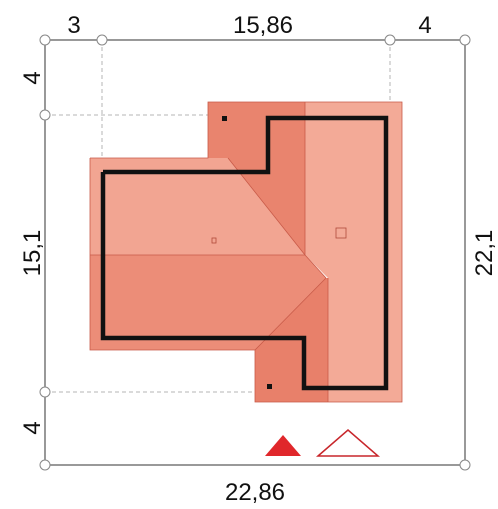 Image resolution: width=498 pixels, height=509 pixels. I want to click on dim-top-width: 15,86, so click(263, 25).